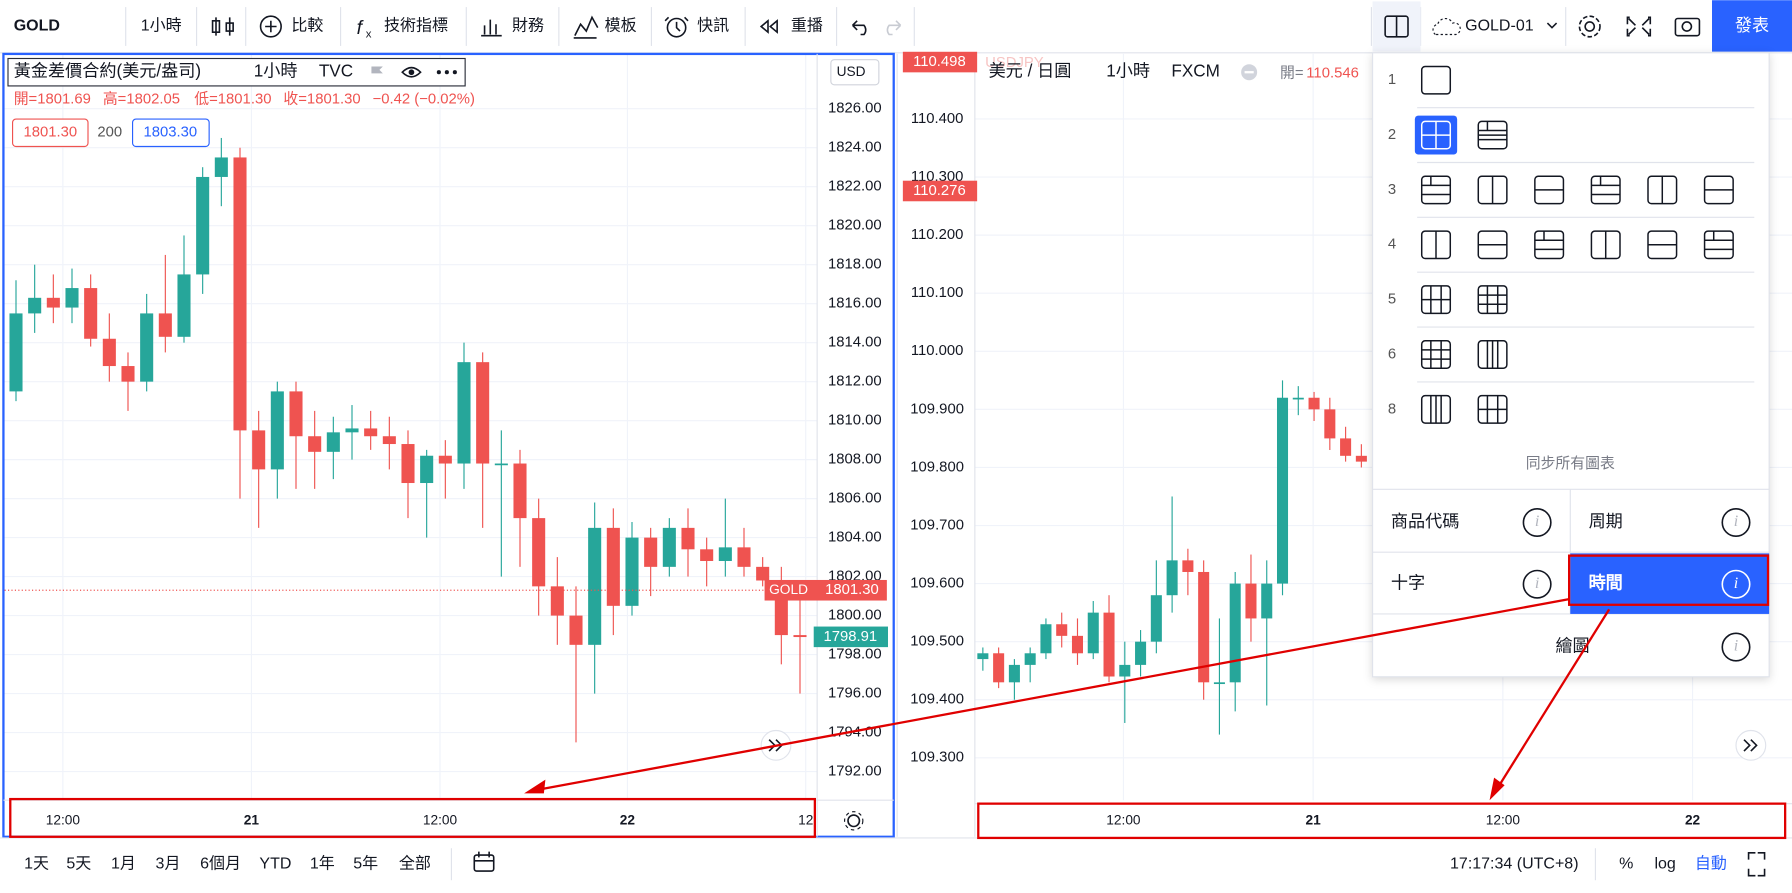 This screenshot has width=1792, height=893. What do you see at coordinates (855, 616) in the screenshot?
I see `y-tick-label: 1800.00` at bounding box center [855, 616].